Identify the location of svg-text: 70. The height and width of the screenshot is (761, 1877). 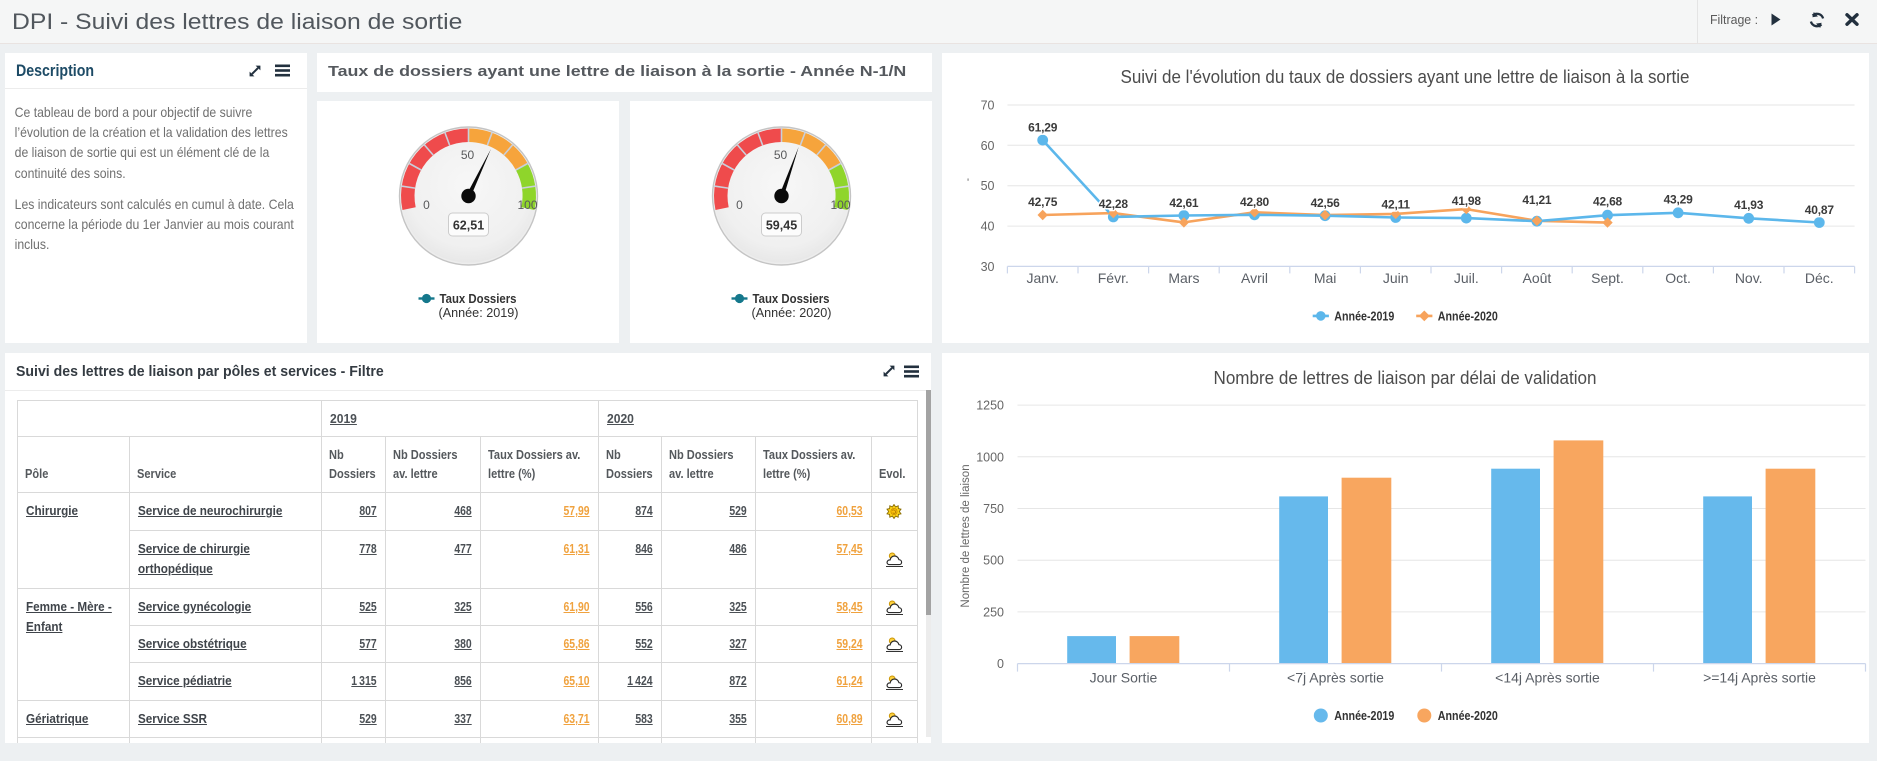
(988, 106).